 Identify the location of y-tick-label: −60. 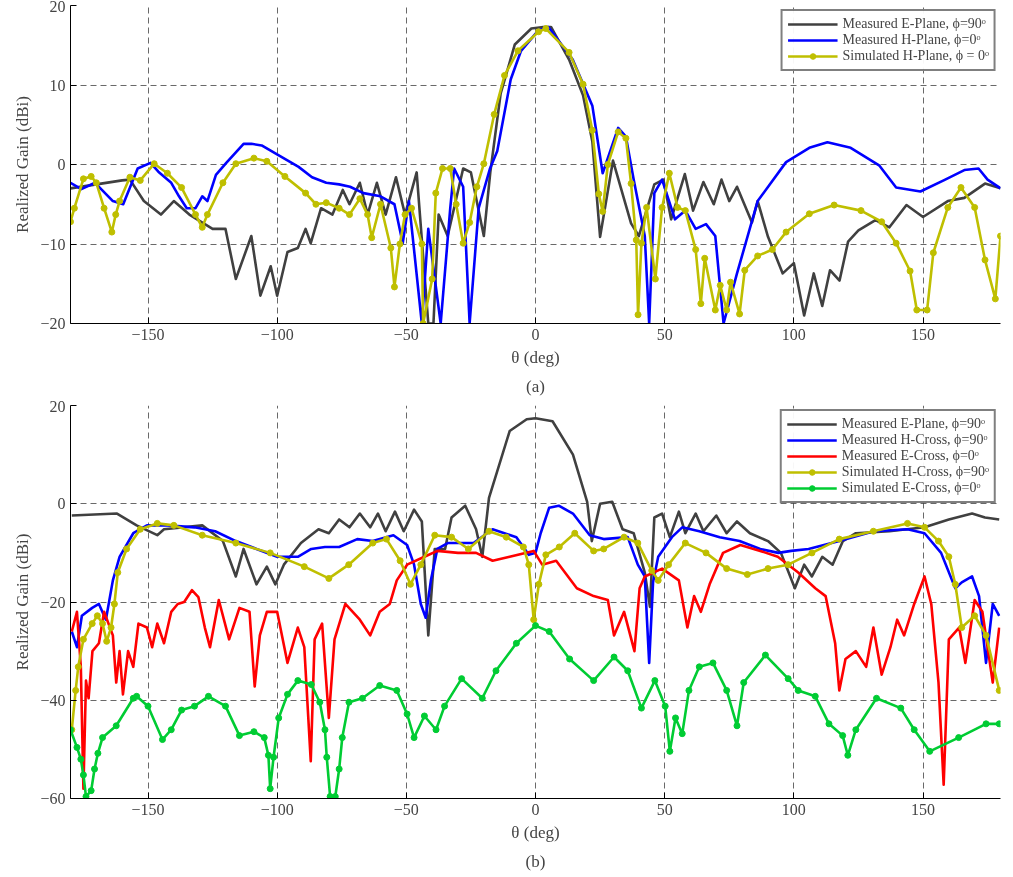
(53, 798).